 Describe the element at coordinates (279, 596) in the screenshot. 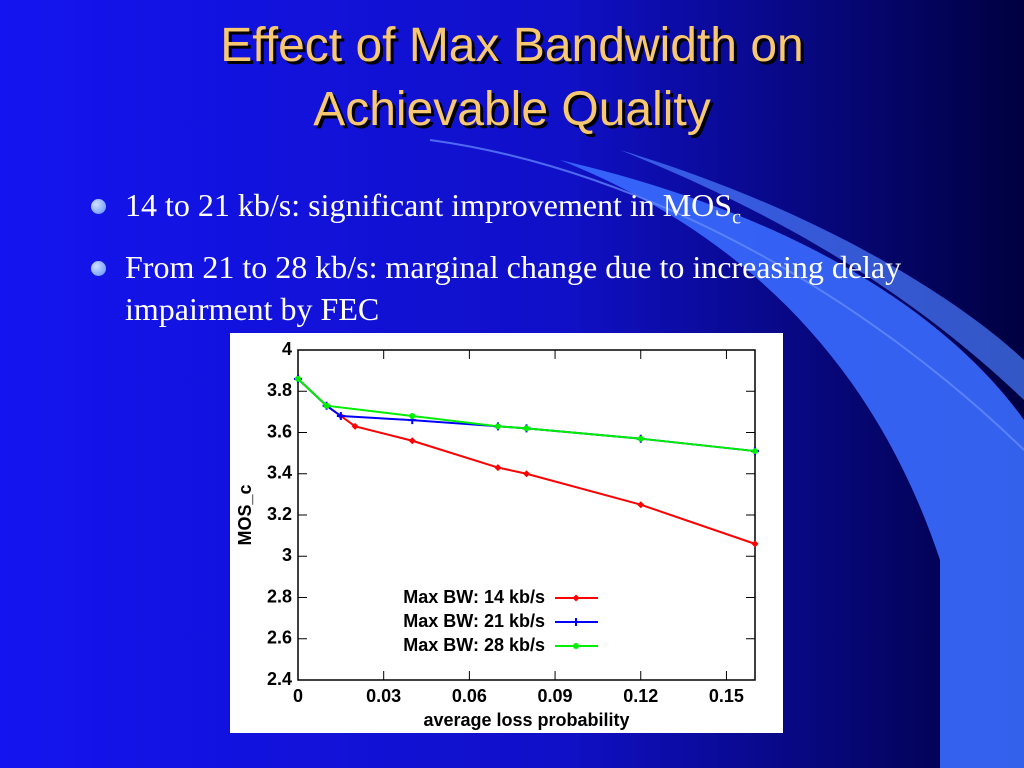

I see `y-tick-label: 2.8` at that location.